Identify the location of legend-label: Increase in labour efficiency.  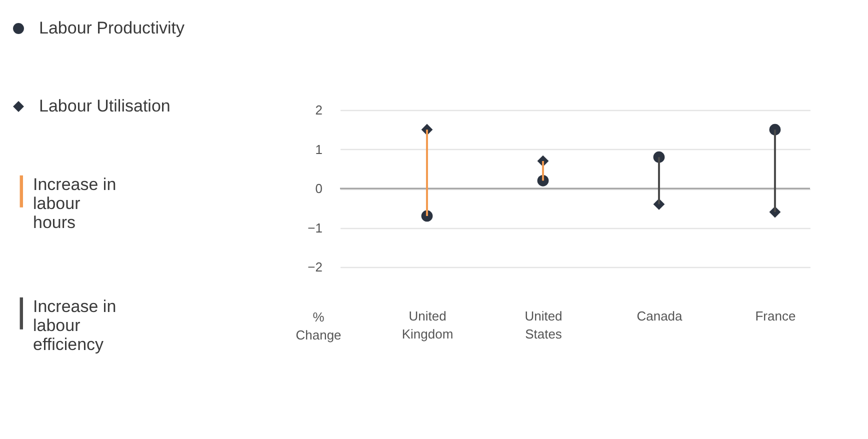
(74, 325).